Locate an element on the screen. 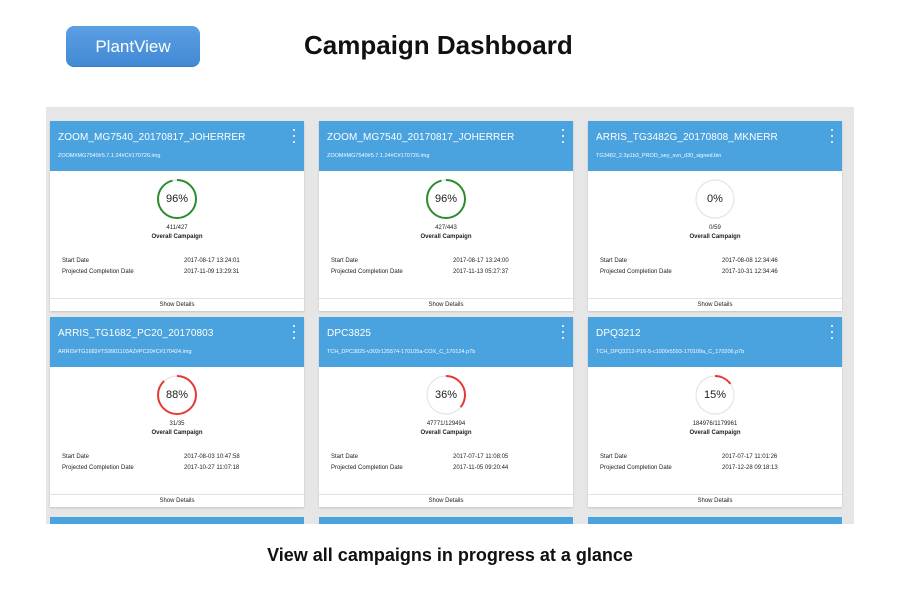 This screenshot has height=600, width=900. plantview-button: PlantView is located at coordinates (133, 46).